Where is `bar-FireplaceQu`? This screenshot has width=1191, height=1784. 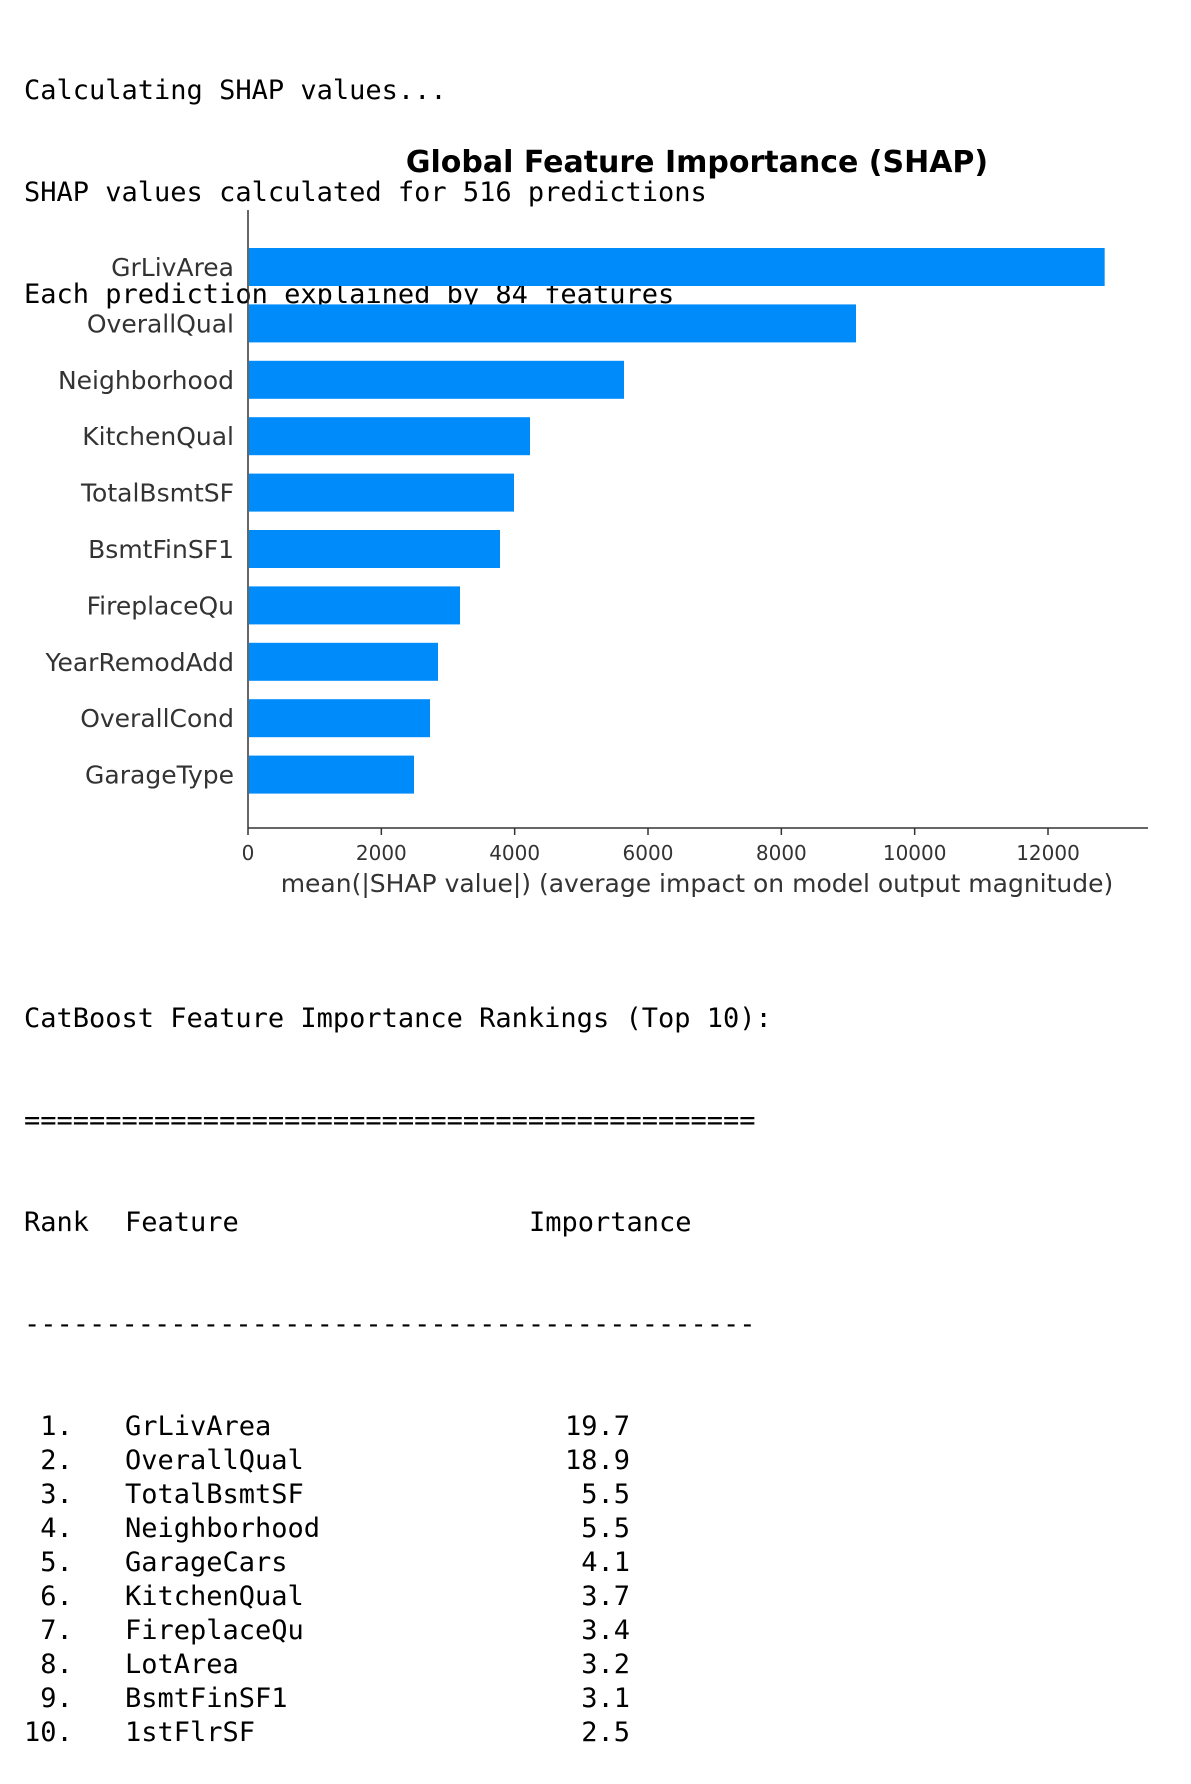
bar-FireplaceQu is located at coordinates (354, 605).